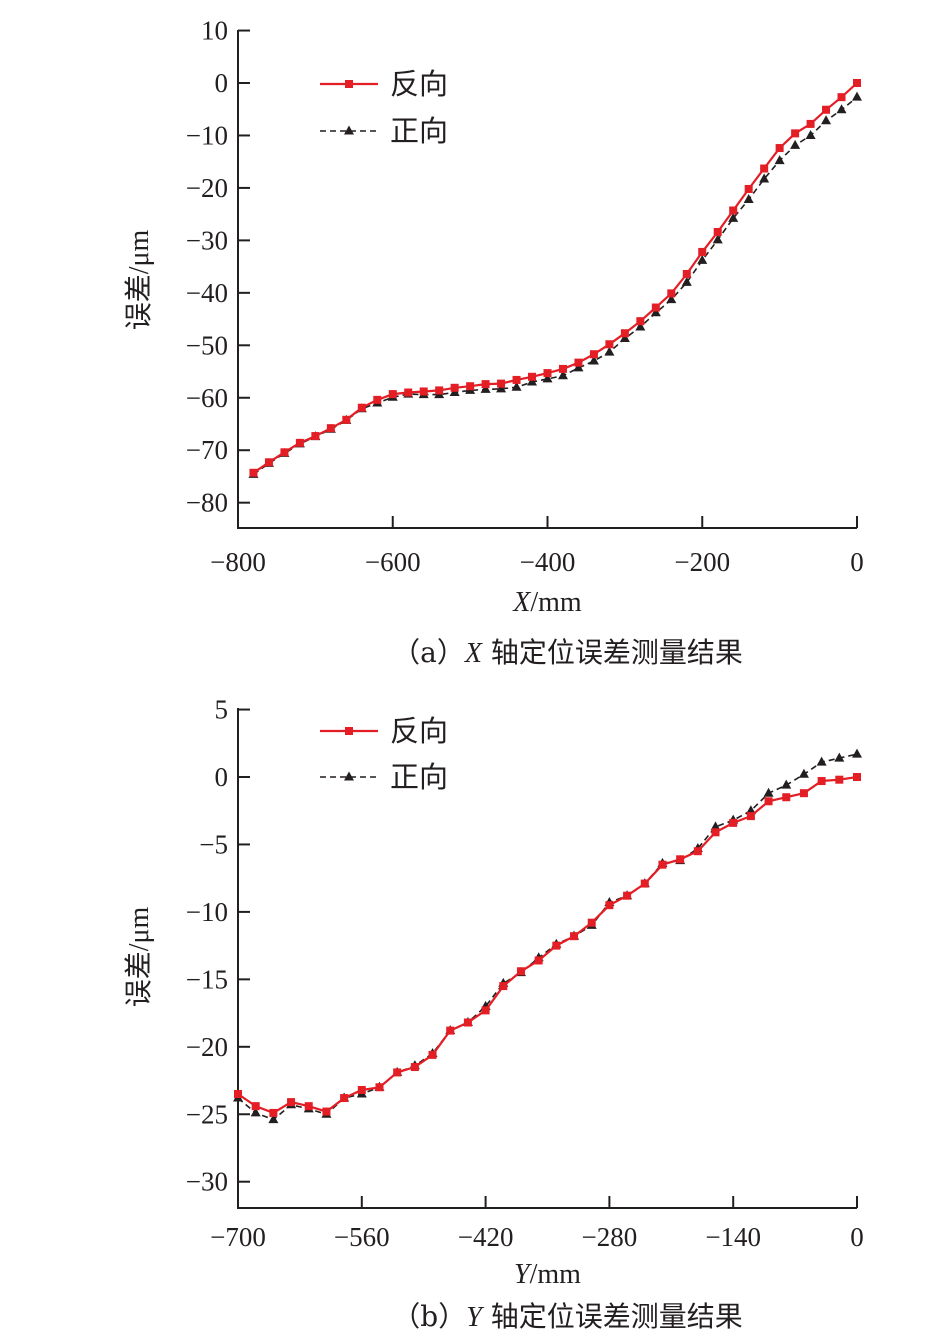 The image size is (932, 1338). Describe the element at coordinates (857, 562) in the screenshot. I see `x-tick-label: 0` at that location.